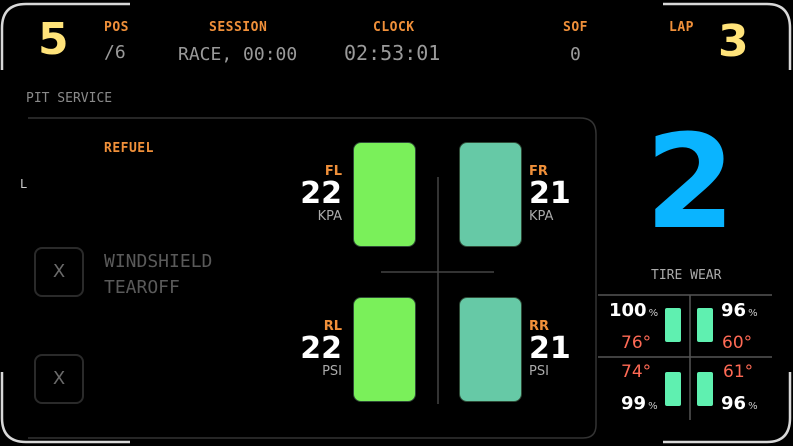 The height and width of the screenshot is (446, 793). I want to click on rl-label: RL, so click(332, 326).